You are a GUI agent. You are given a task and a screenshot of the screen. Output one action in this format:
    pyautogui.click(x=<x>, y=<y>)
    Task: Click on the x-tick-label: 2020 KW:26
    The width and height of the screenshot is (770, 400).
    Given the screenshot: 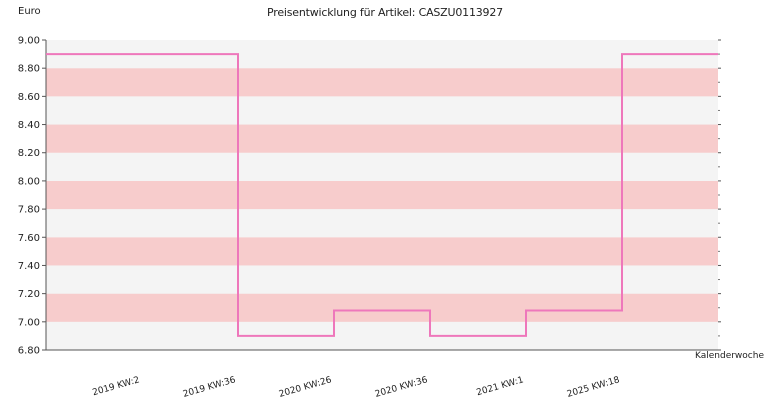 What is the action you would take?
    pyautogui.click(x=305, y=387)
    